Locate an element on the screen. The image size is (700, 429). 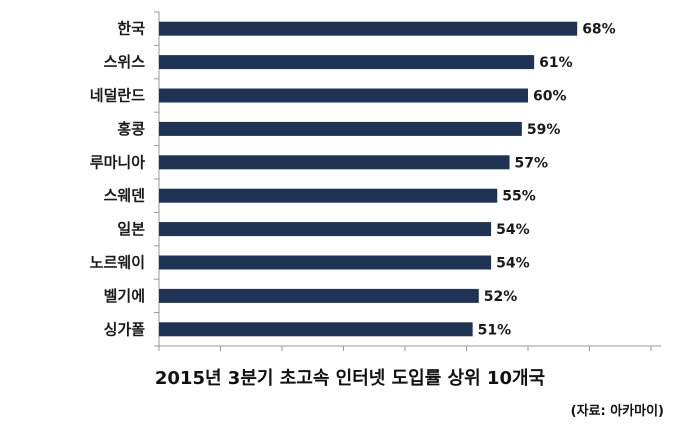
category-label: 루마니아 is located at coordinates (117, 162).